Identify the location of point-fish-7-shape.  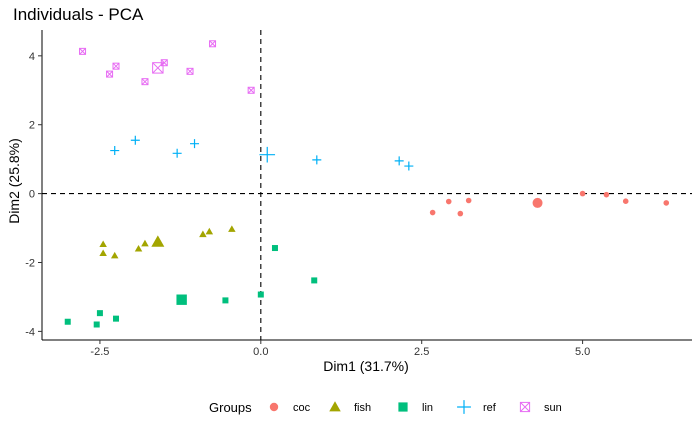
(209, 231).